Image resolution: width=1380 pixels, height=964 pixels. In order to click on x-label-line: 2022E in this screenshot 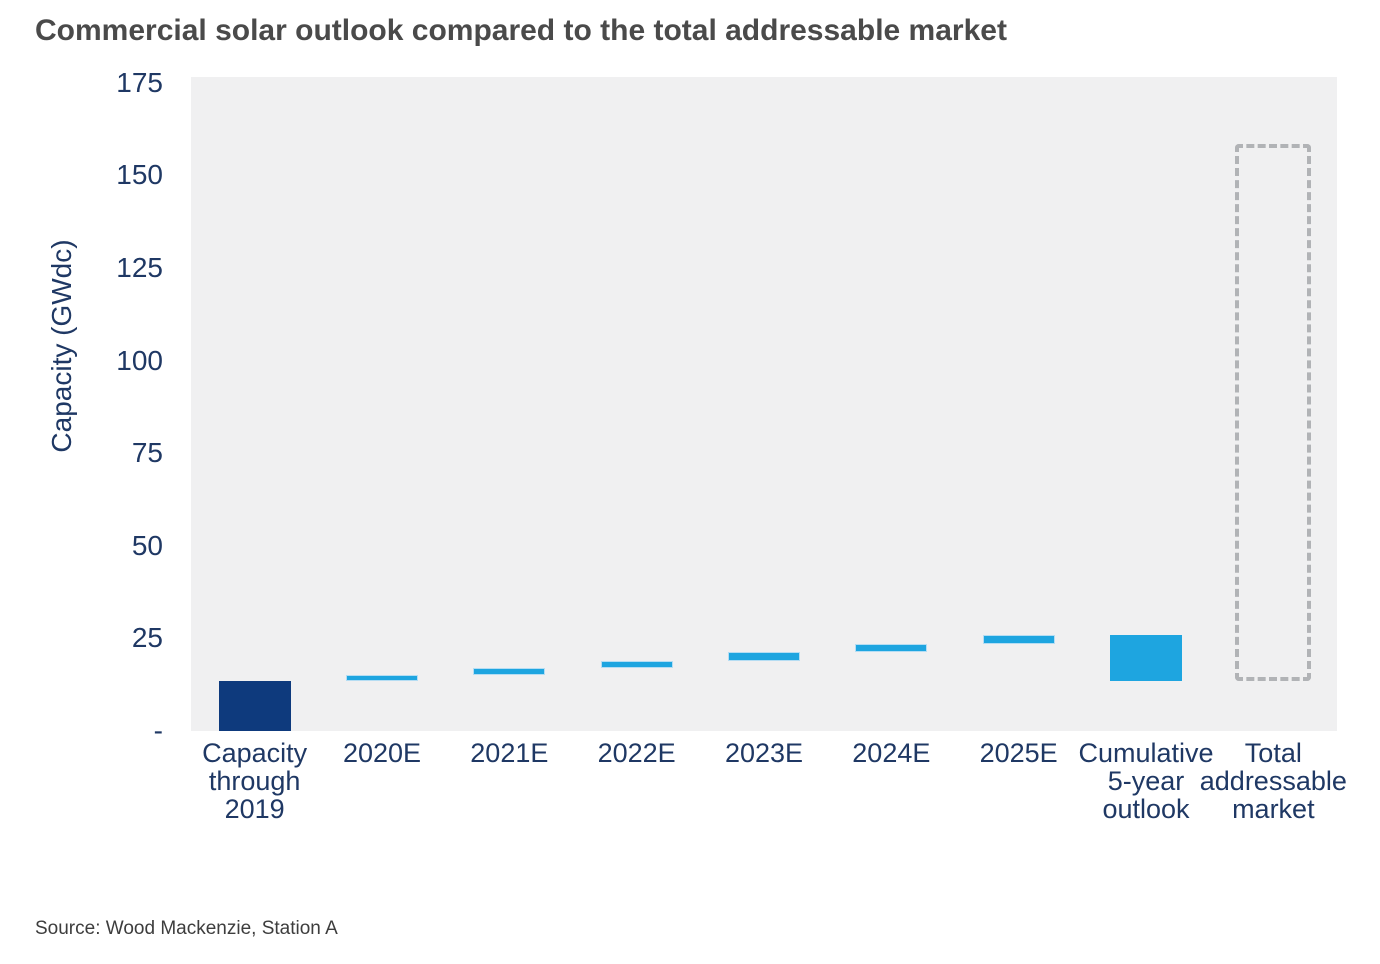, I will do `click(636, 753)`.